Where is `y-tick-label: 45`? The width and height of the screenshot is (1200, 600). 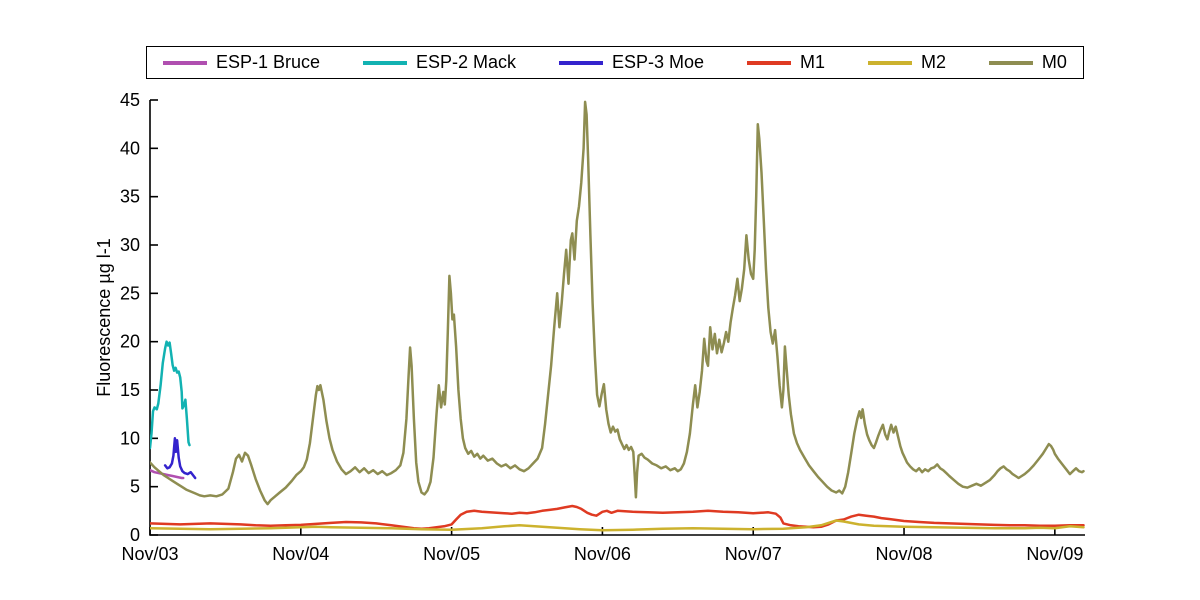 y-tick-label: 45 is located at coordinates (130, 100).